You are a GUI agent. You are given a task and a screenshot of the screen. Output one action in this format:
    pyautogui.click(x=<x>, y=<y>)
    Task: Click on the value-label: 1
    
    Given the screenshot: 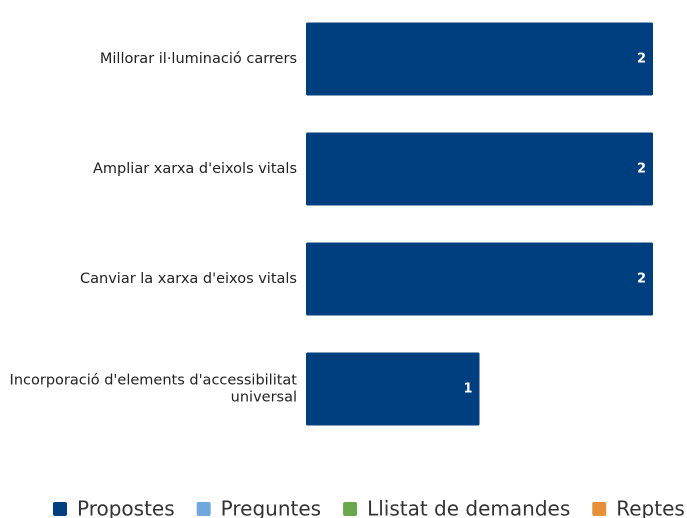 What is the action you would take?
    pyautogui.click(x=467, y=389)
    